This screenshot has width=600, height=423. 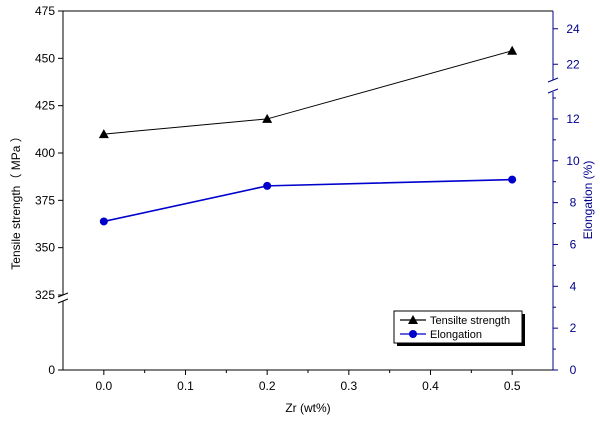 What do you see at coordinates (573, 119) in the screenshot?
I see `right-y-tick-label: 12` at bounding box center [573, 119].